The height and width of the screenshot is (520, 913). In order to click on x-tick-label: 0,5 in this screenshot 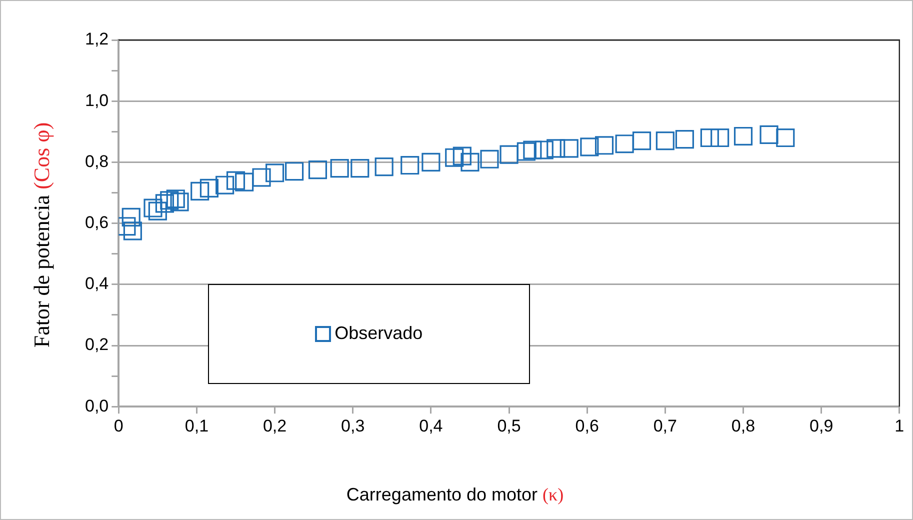, I will do `click(509, 426)`.